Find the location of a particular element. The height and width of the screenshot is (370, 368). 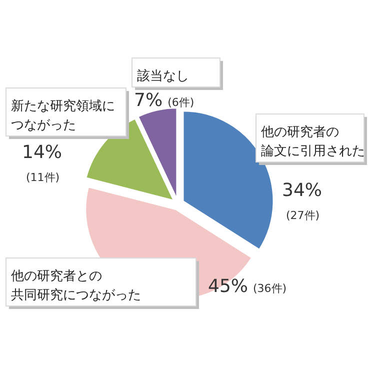

data-label: 14% (11件) is located at coordinates (42, 163).